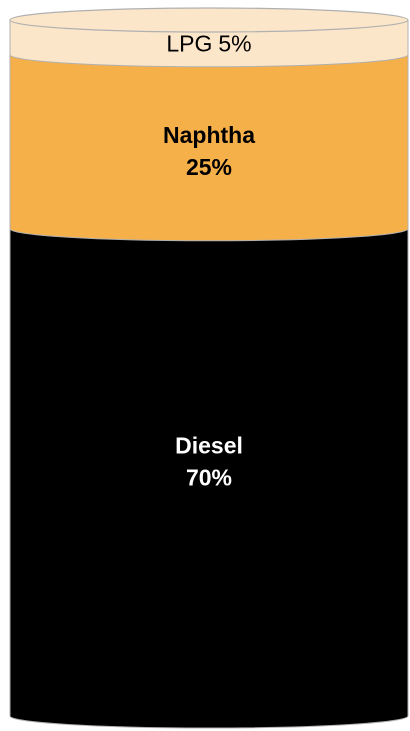 The height and width of the screenshot is (731, 410). I want to click on segment, so click(209, 43).